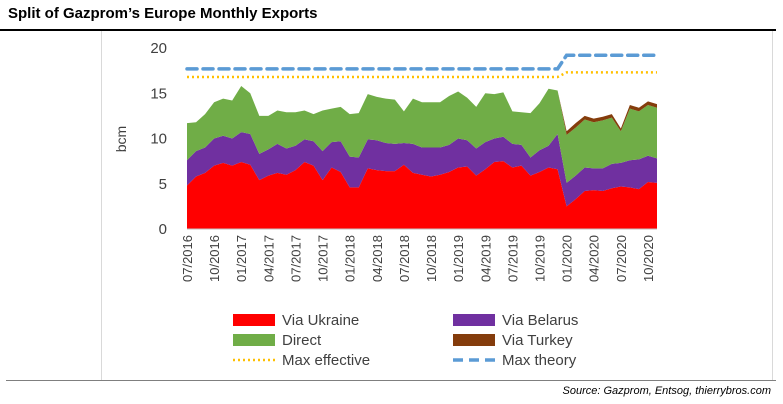 The height and width of the screenshot is (404, 783). What do you see at coordinates (422, 75) in the screenshot?
I see `line-max-effective` at bounding box center [422, 75].